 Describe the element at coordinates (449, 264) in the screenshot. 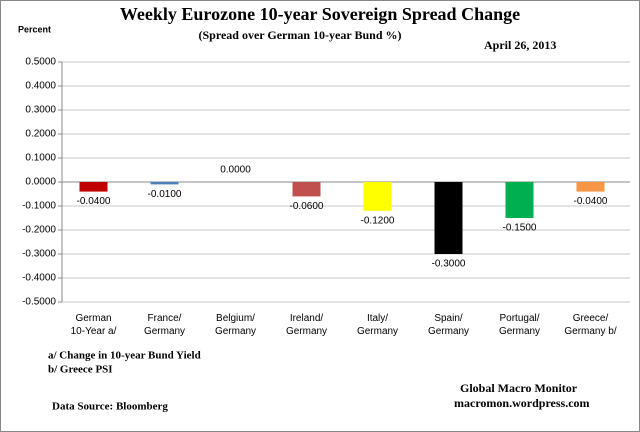

I see `data-label: -0.3000` at that location.